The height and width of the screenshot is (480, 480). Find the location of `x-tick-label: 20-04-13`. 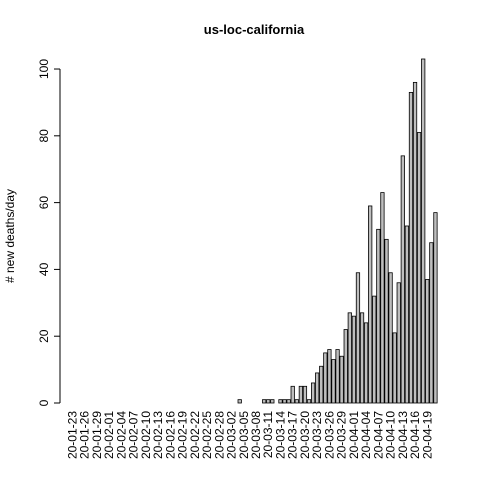

x-tick-label: 20-04-13 is located at coordinates (403, 435).